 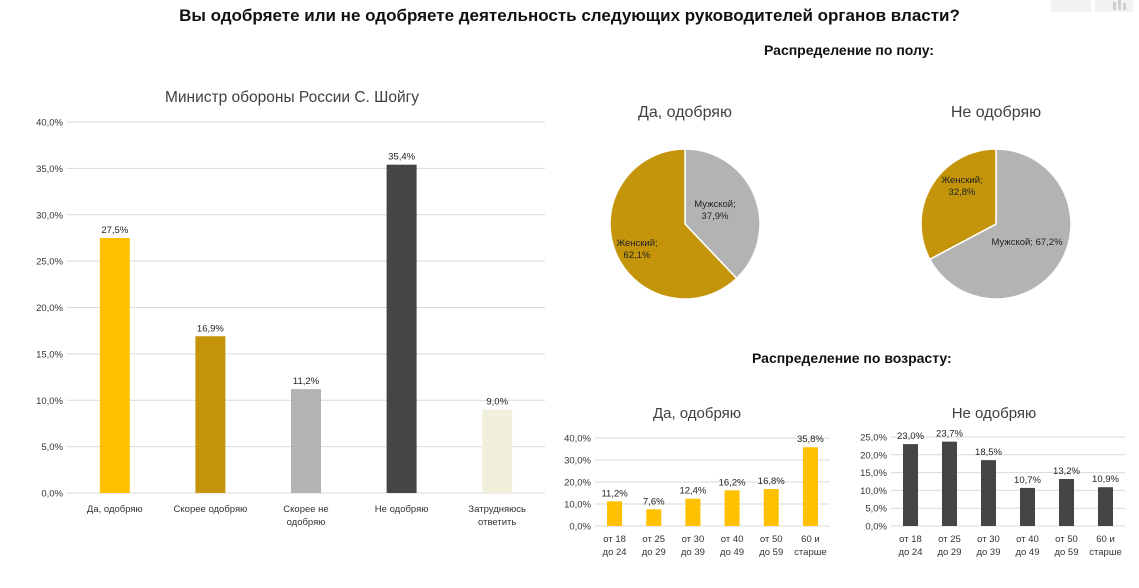 I want to click on data-label: 9,0%, so click(x=497, y=402).